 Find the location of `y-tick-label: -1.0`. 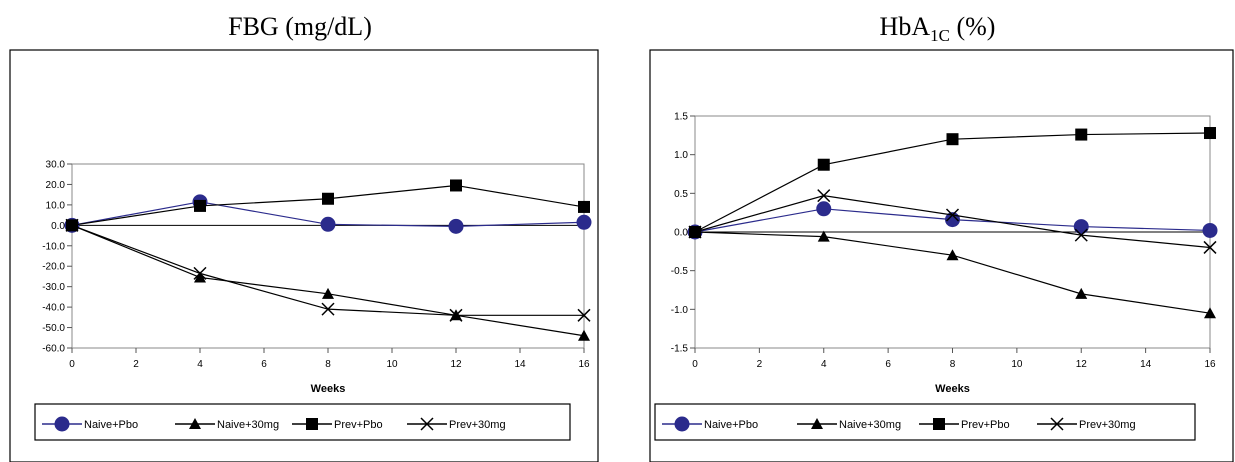

y-tick-label: -1.0 is located at coordinates (680, 310).